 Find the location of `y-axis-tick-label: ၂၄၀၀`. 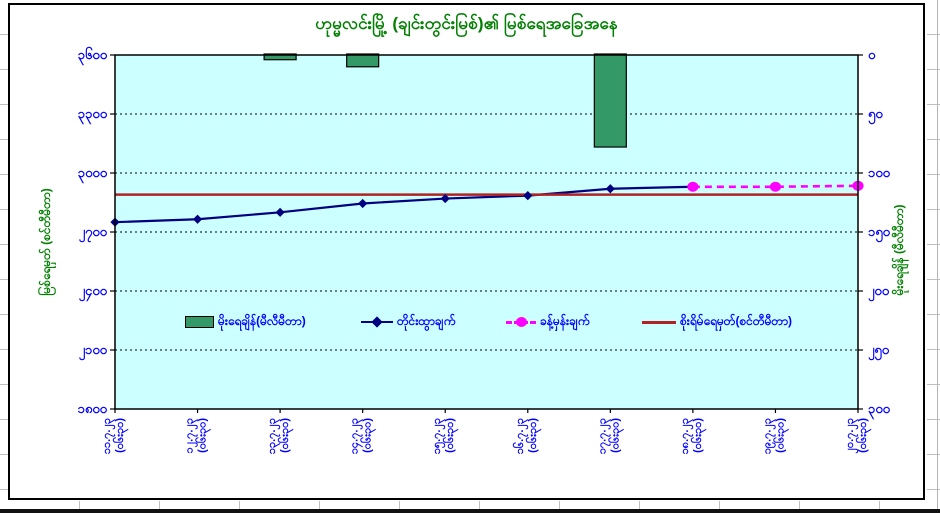

y-axis-tick-label: ၂၄၀၀ is located at coordinates (93, 292).